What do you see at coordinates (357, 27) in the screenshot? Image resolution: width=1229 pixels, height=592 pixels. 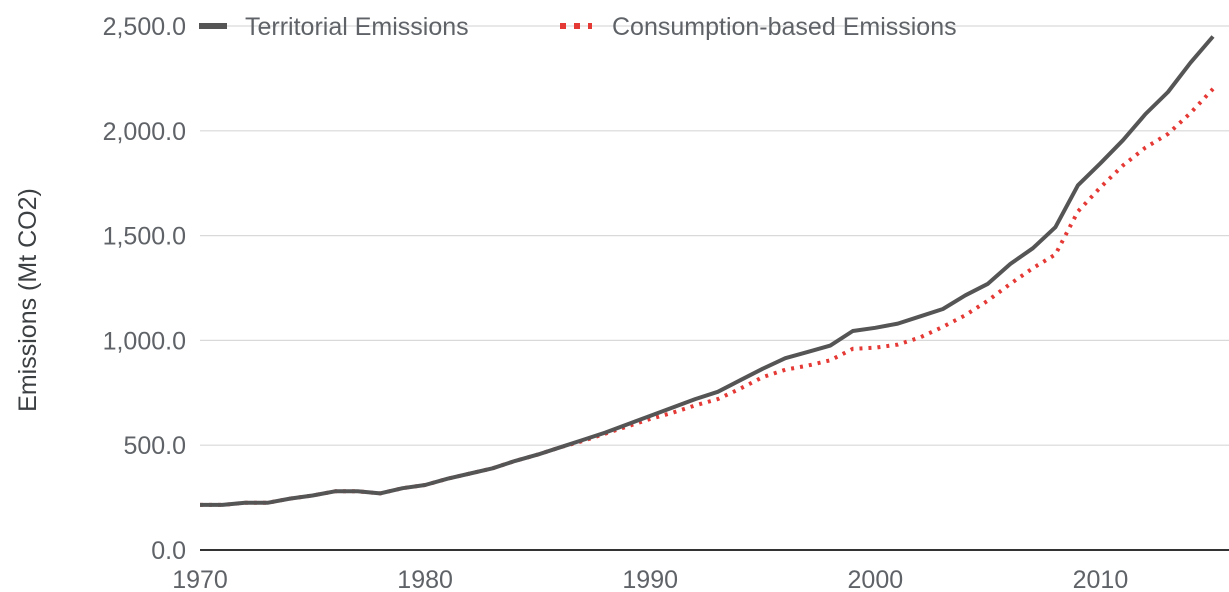 I see `legend-label-territorial: Territorial Emissions` at bounding box center [357, 27].